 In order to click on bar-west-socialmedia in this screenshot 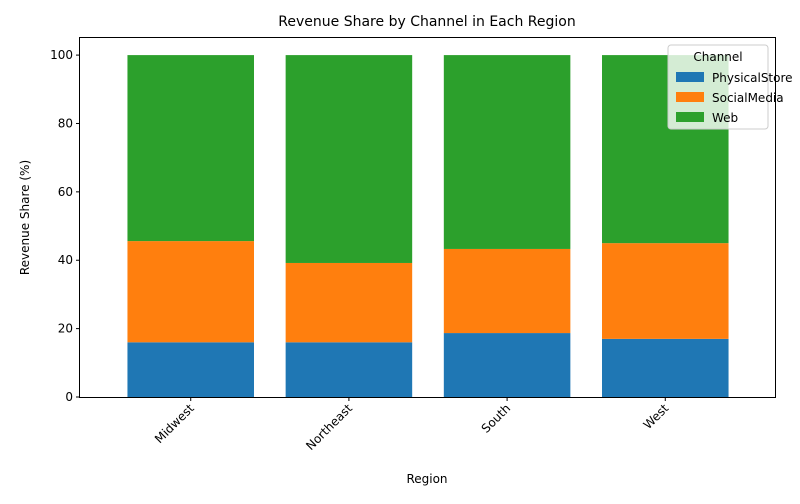, I will do `click(665, 291)`.